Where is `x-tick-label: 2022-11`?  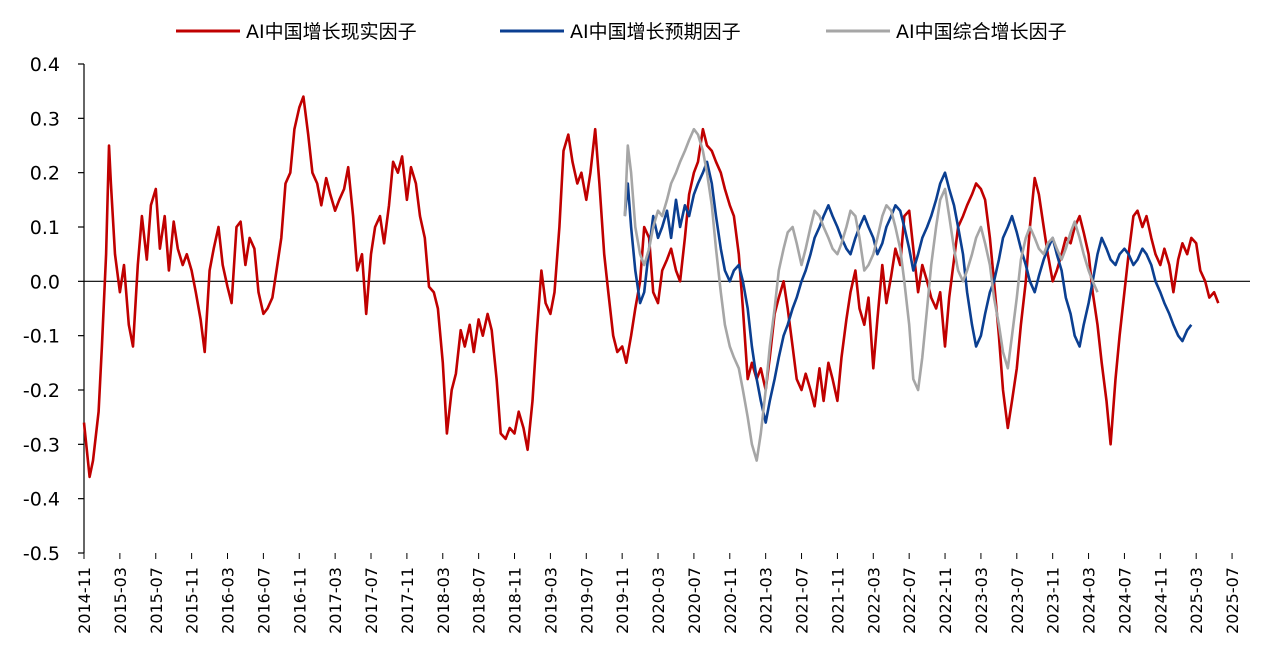
x-tick-label: 2022-11 is located at coordinates (945, 600).